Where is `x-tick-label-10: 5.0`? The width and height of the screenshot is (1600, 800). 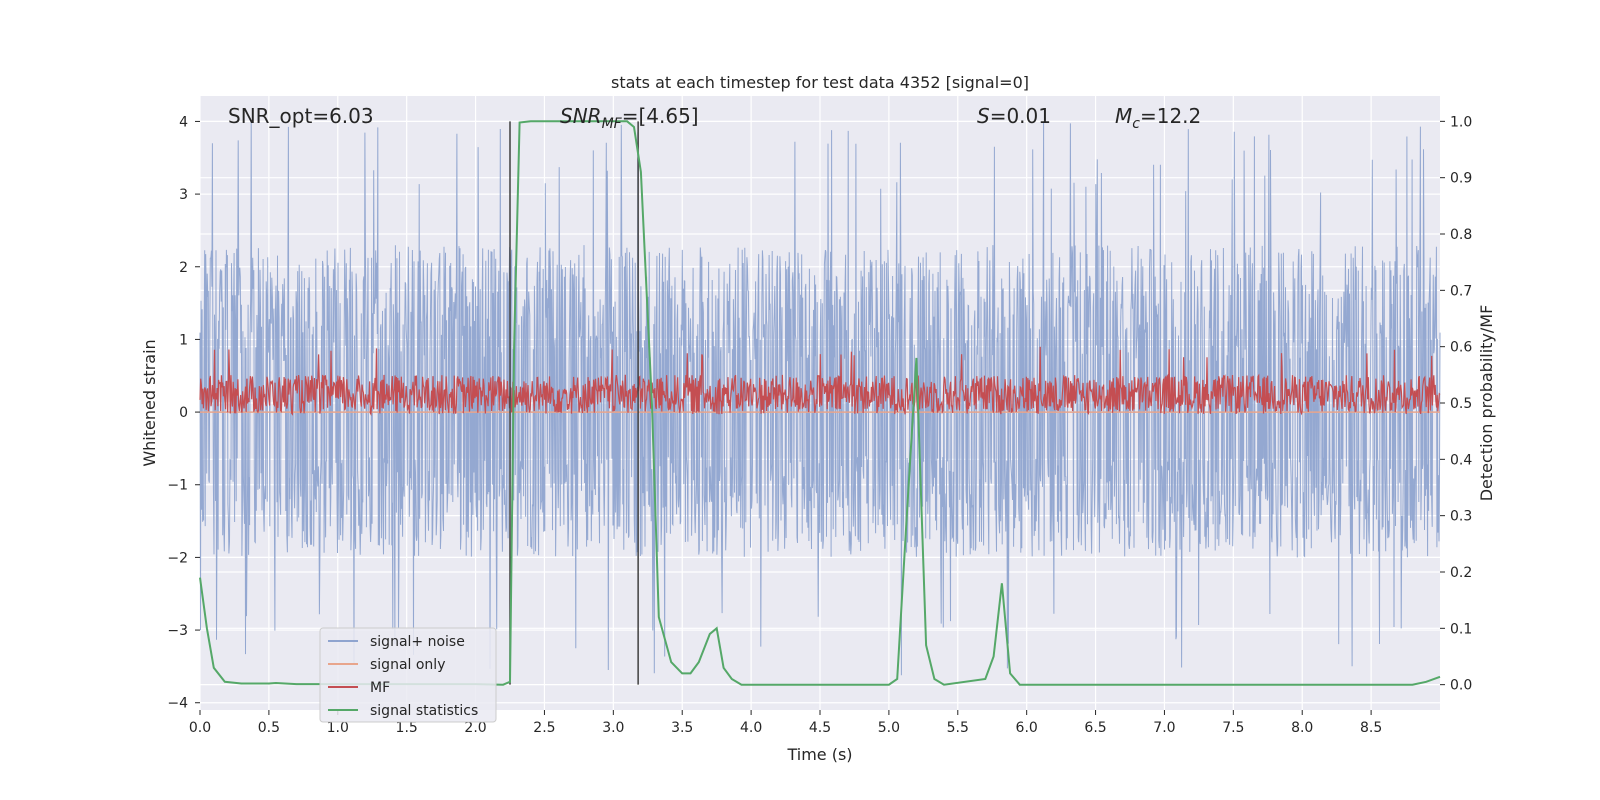 x-tick-label-10: 5.0 is located at coordinates (889, 728).